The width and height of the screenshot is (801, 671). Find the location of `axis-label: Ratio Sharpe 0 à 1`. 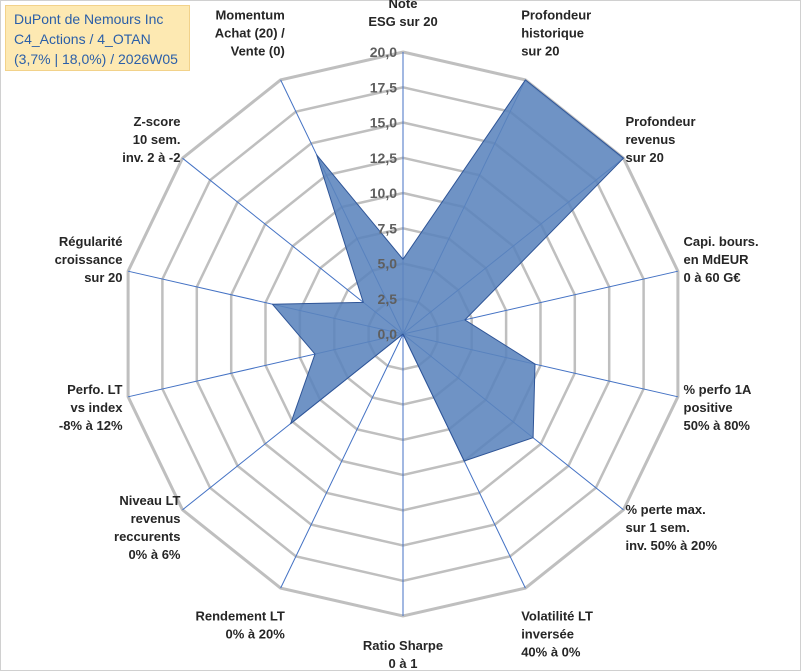

axis-label: Ratio Sharpe 0 à 1 is located at coordinates (403, 654).